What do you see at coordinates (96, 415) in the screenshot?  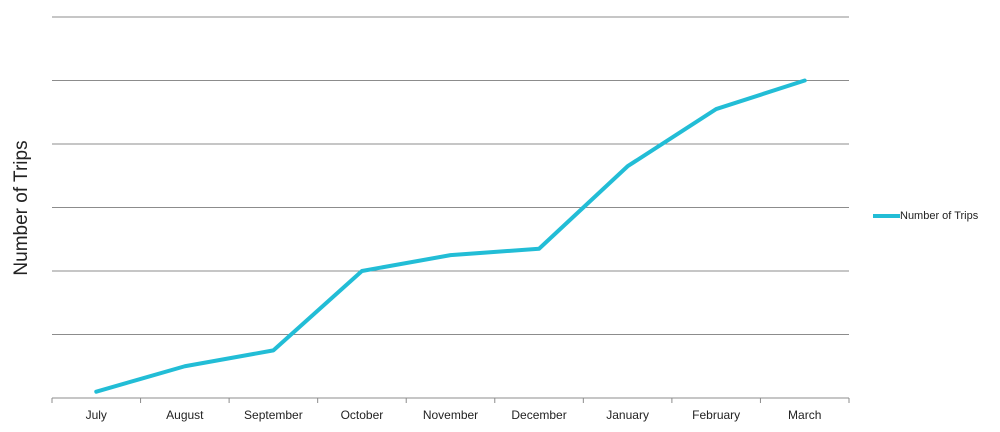 I see `x-tick-label: July` at bounding box center [96, 415].